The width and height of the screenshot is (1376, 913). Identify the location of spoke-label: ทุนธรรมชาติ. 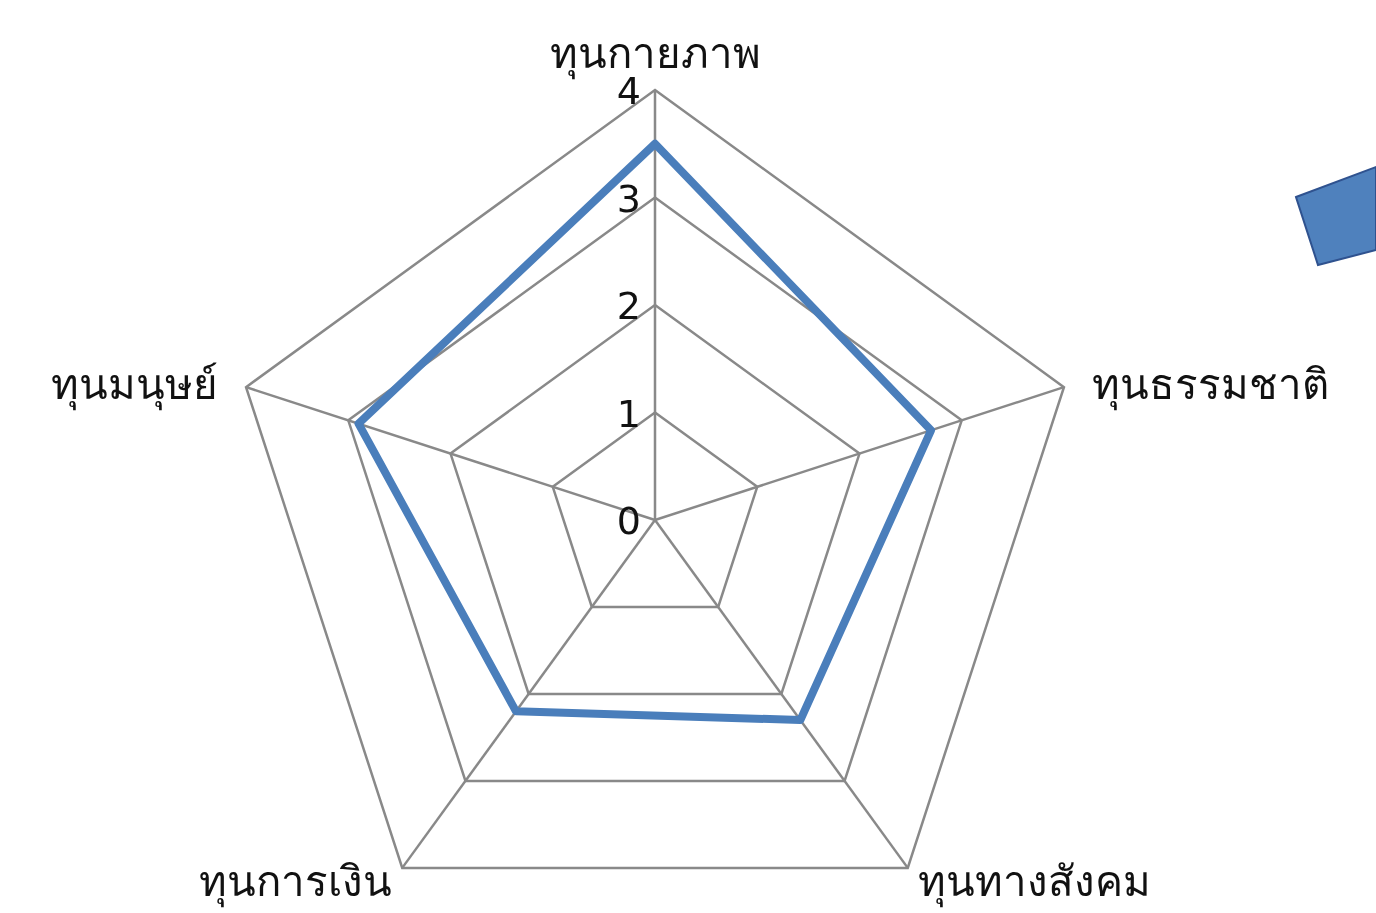
(1210, 386).